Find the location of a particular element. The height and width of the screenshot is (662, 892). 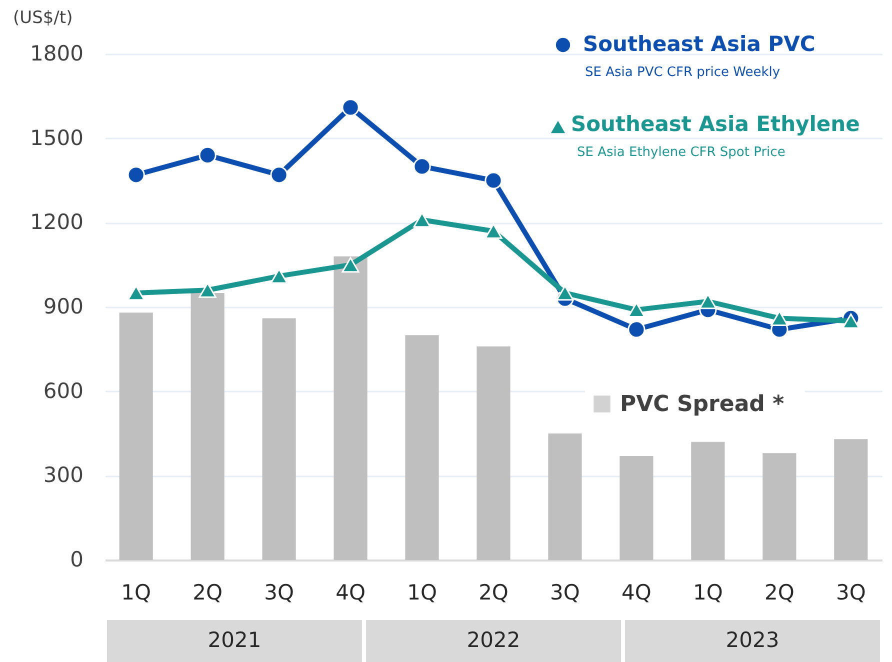

y-tick-label: 1500 is located at coordinates (57, 138).